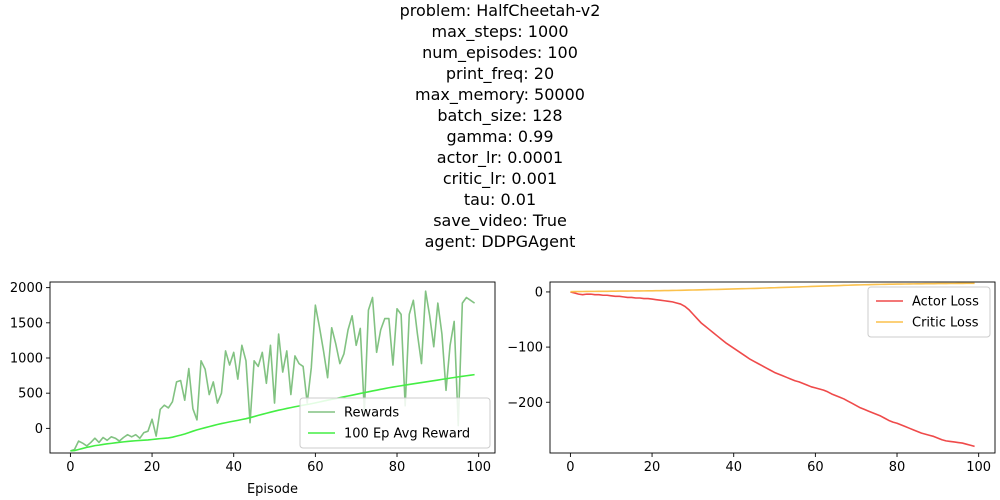 The height and width of the screenshot is (500, 1000). Describe the element at coordinates (26, 288) in the screenshot. I see `y-tick-label: 2000` at that location.